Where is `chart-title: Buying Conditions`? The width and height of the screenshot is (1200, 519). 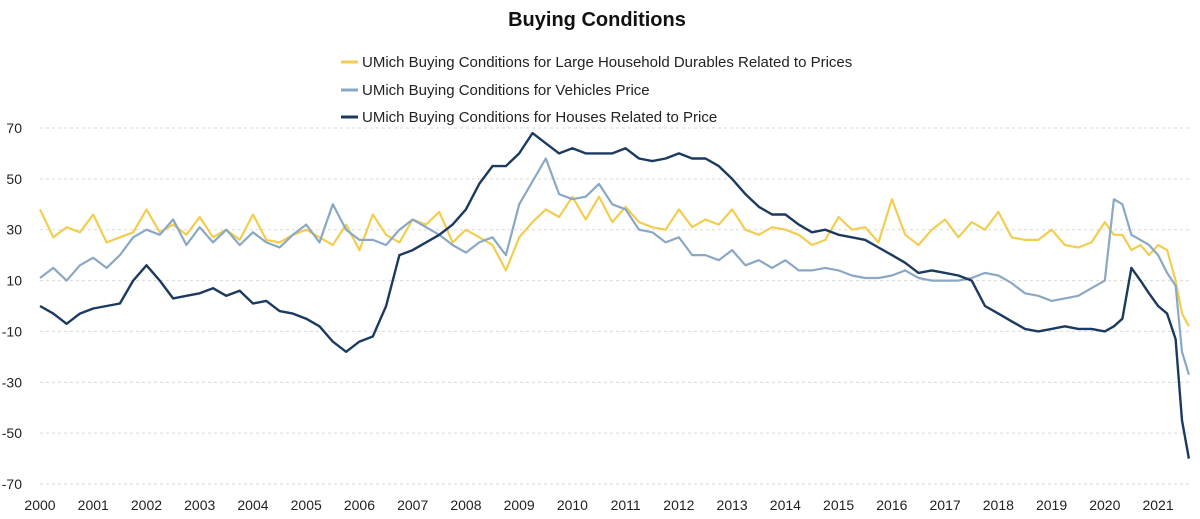
chart-title: Buying Conditions is located at coordinates (597, 20).